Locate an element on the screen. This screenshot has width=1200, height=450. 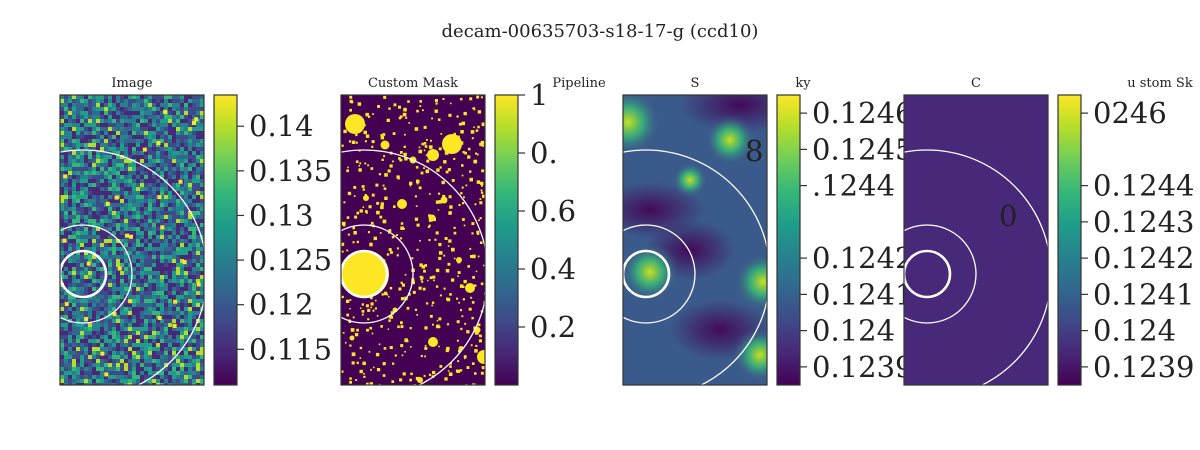
panel-title: C is located at coordinates (976, 83).